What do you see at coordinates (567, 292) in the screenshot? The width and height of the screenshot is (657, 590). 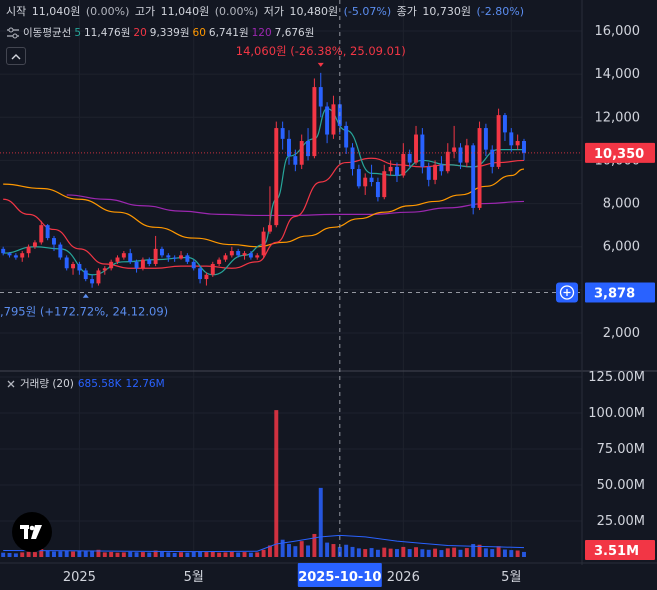 I see `add-alert-button` at bounding box center [567, 292].